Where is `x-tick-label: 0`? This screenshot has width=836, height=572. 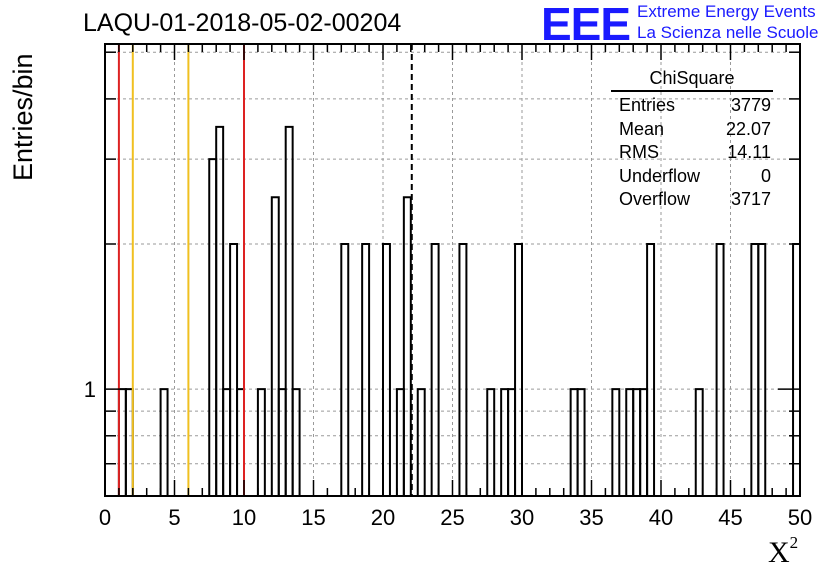 x-tick-label: 0 is located at coordinates (105, 517).